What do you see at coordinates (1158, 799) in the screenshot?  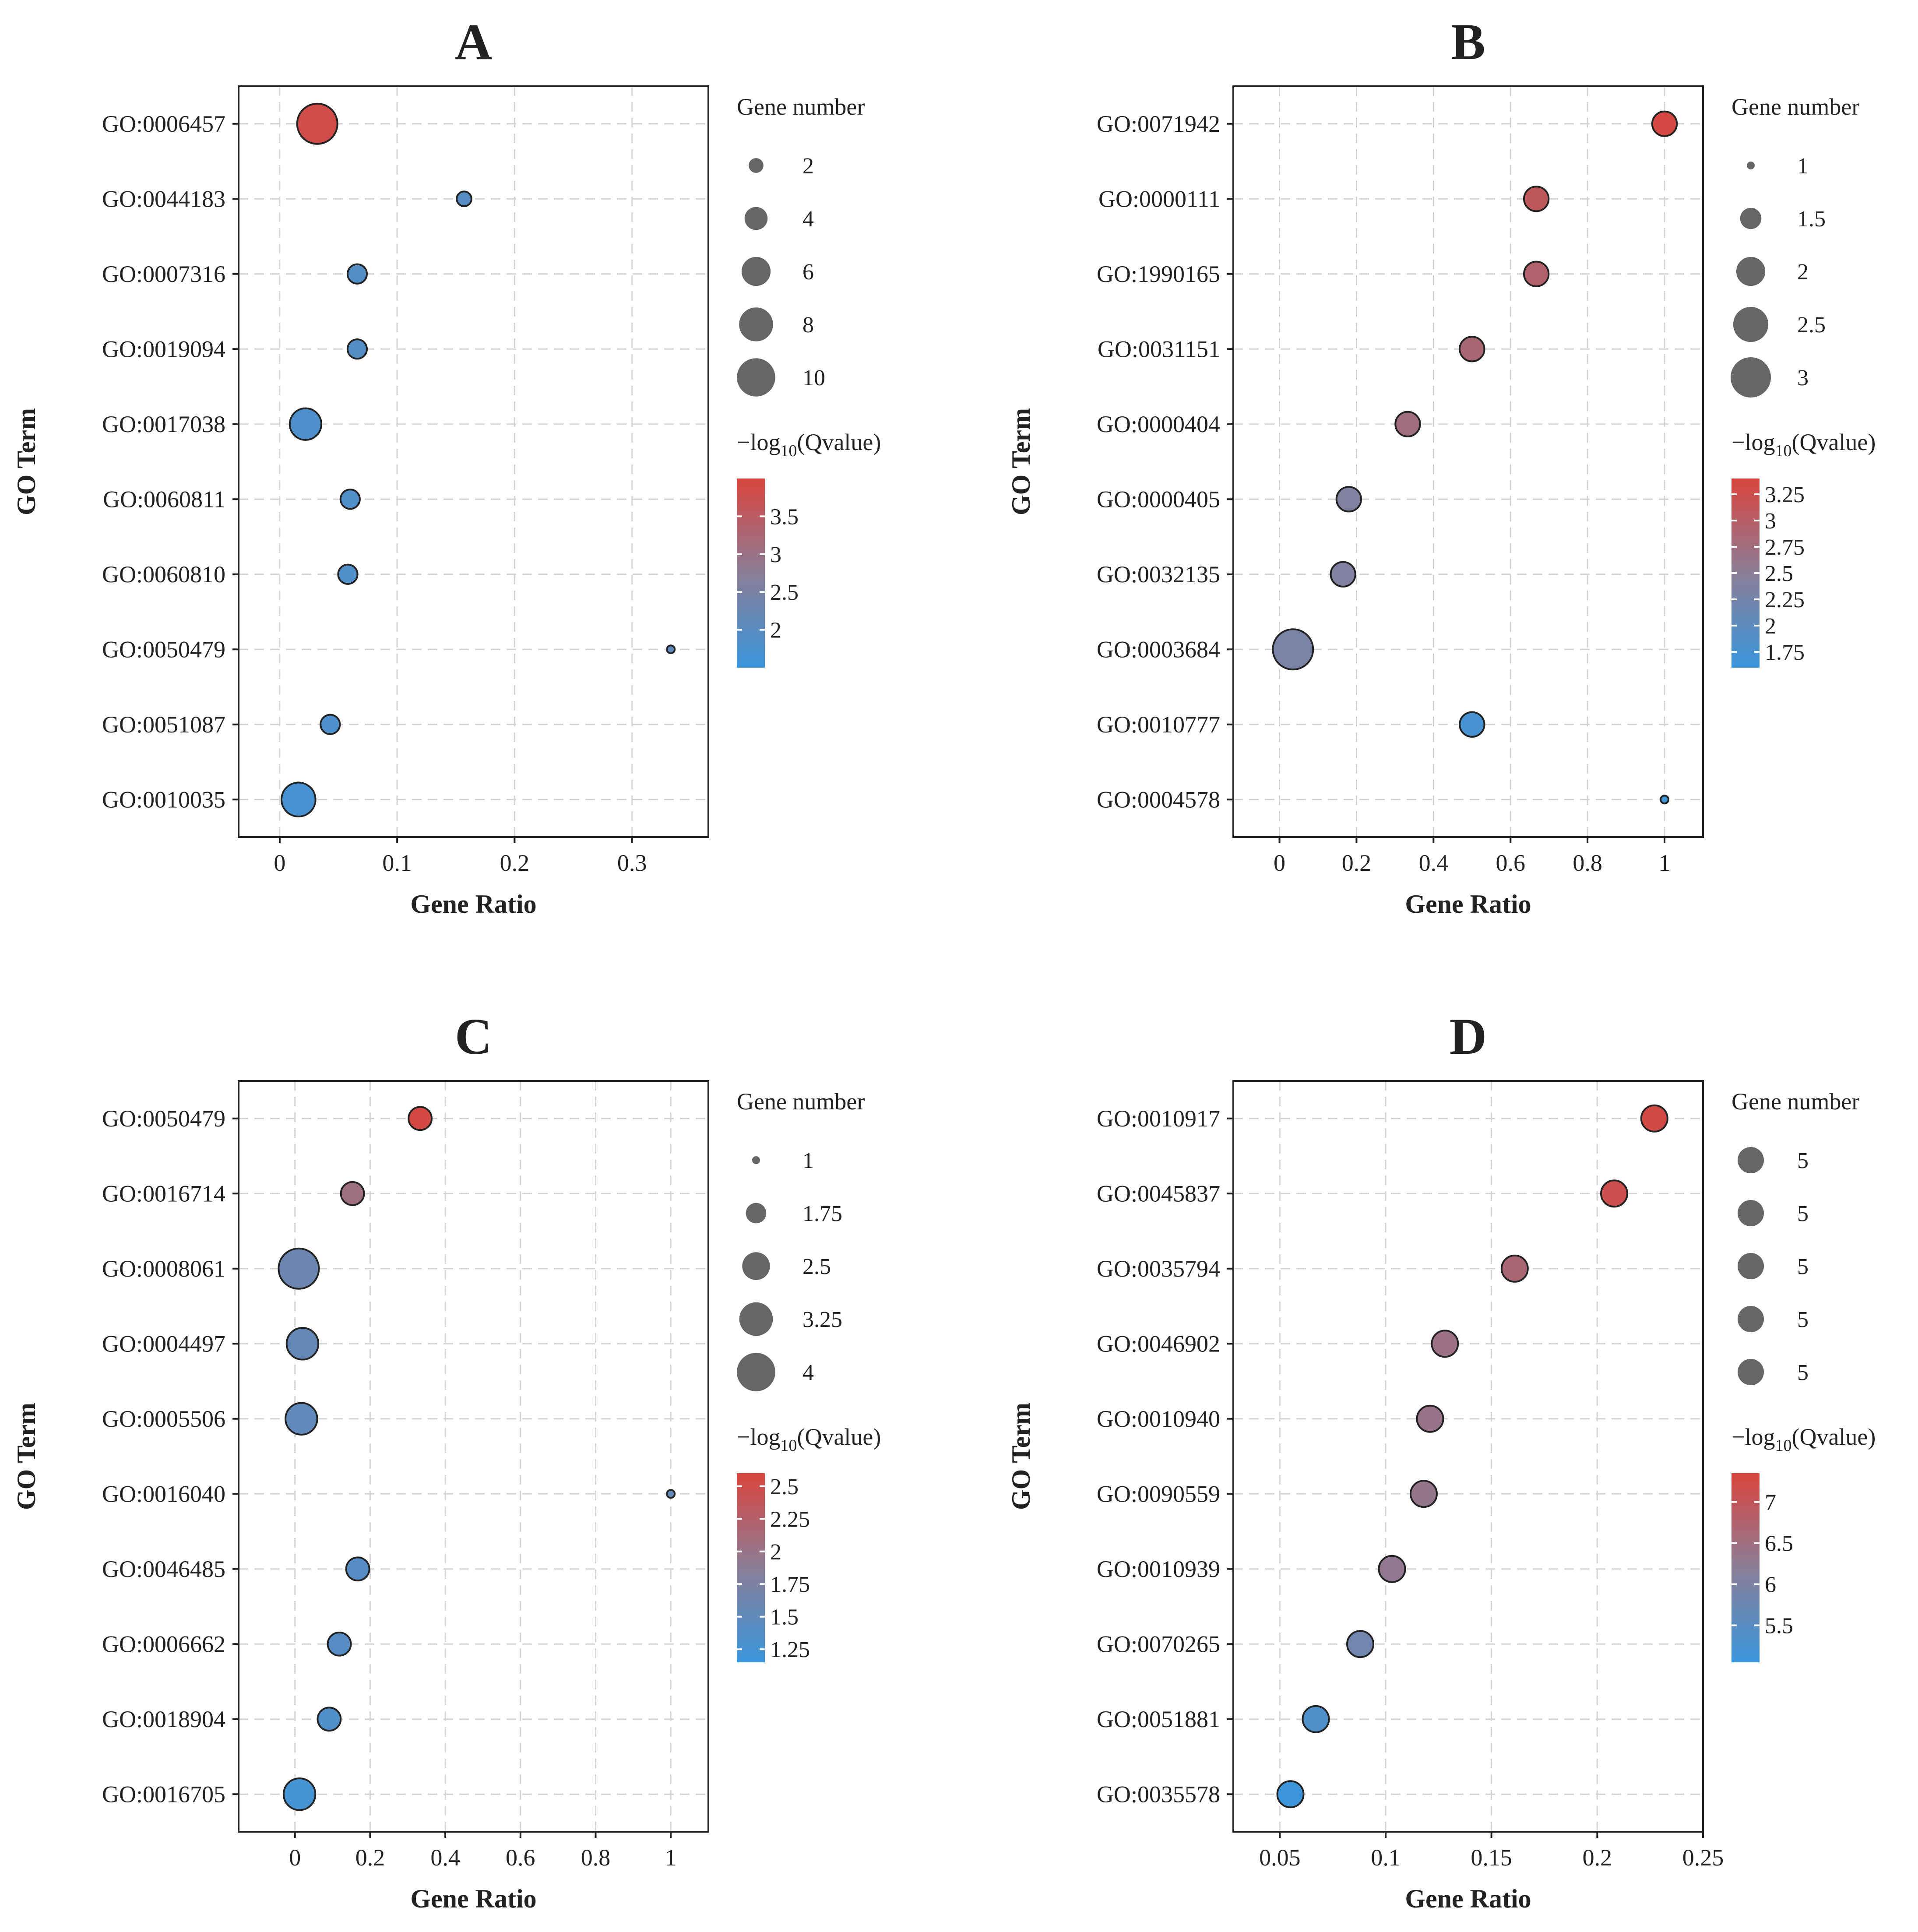 I see `y-tick-label: GO:0004578` at bounding box center [1158, 799].